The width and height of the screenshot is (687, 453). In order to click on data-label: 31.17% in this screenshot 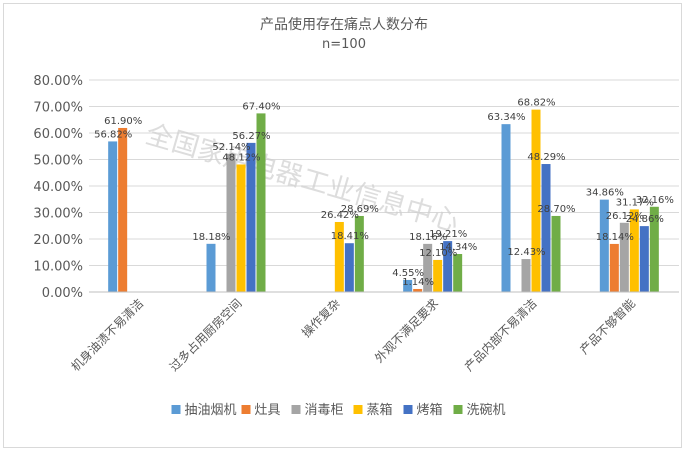, I will do `click(635, 202)`.